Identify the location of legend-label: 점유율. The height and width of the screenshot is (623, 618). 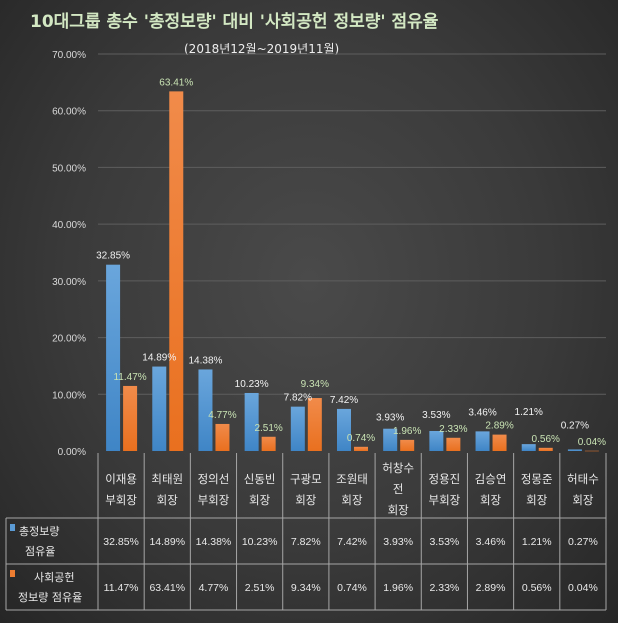
(40, 551).